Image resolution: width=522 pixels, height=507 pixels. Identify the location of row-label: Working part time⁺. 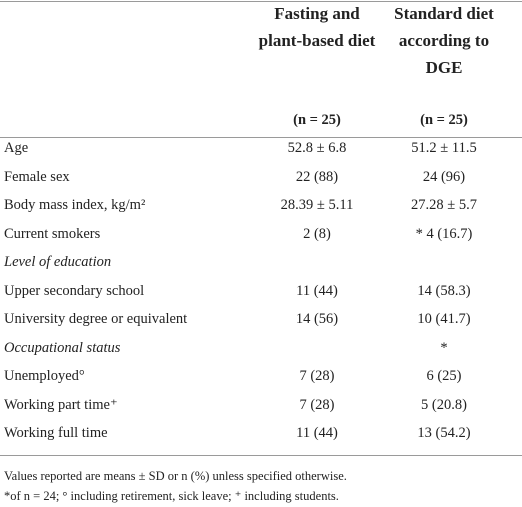
(61, 404).